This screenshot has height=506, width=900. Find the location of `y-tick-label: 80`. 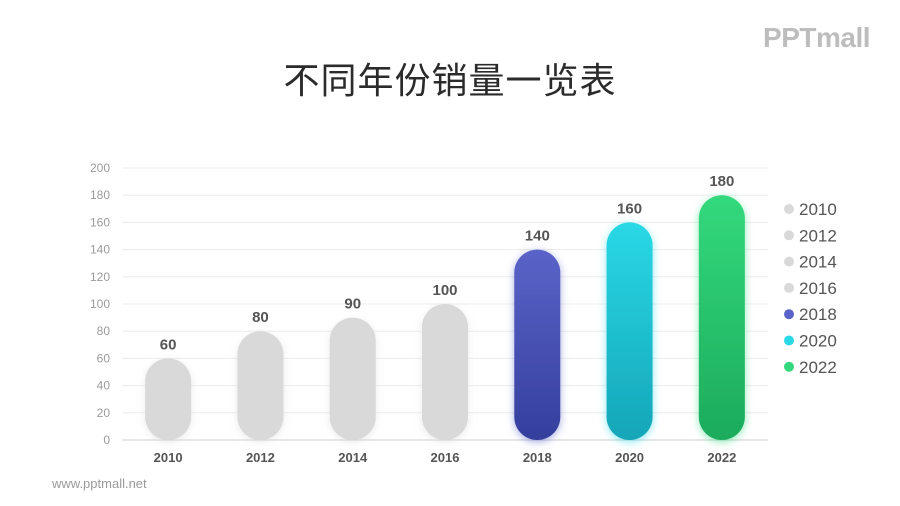

y-tick-label: 80 is located at coordinates (104, 331).